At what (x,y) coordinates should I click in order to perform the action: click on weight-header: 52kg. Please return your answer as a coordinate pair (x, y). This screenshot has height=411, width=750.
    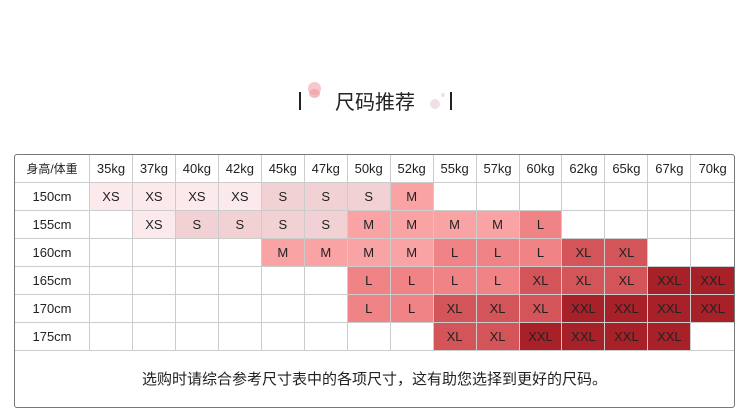
    Looking at the image, I should click on (411, 169).